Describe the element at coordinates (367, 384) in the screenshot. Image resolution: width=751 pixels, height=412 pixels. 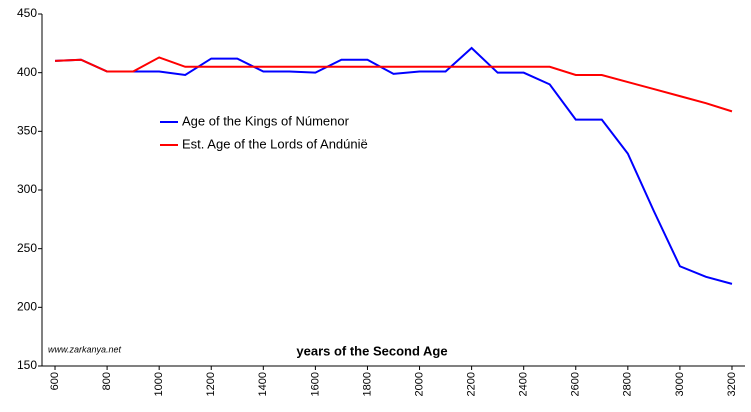
I see `x-tick-label: 1800` at that location.